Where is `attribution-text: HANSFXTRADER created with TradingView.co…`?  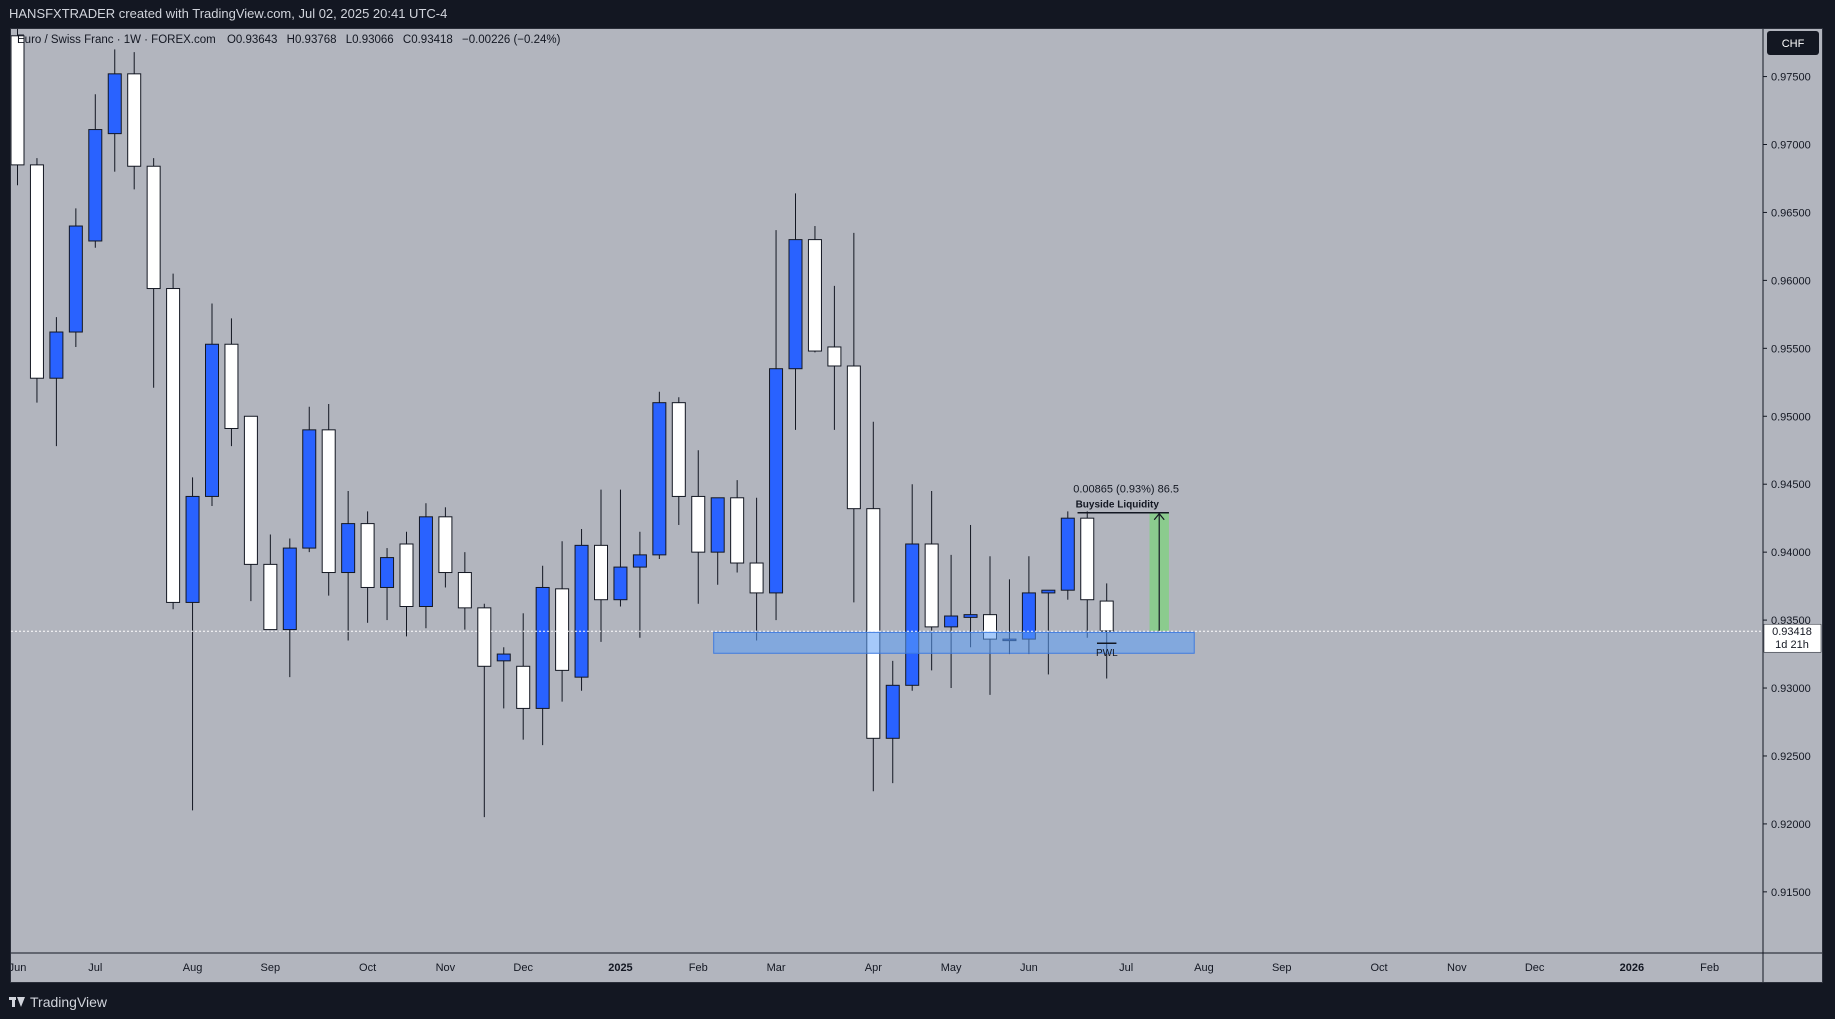
attribution-text: HANSFXTRADER created with TradingView.co… is located at coordinates (228, 13).